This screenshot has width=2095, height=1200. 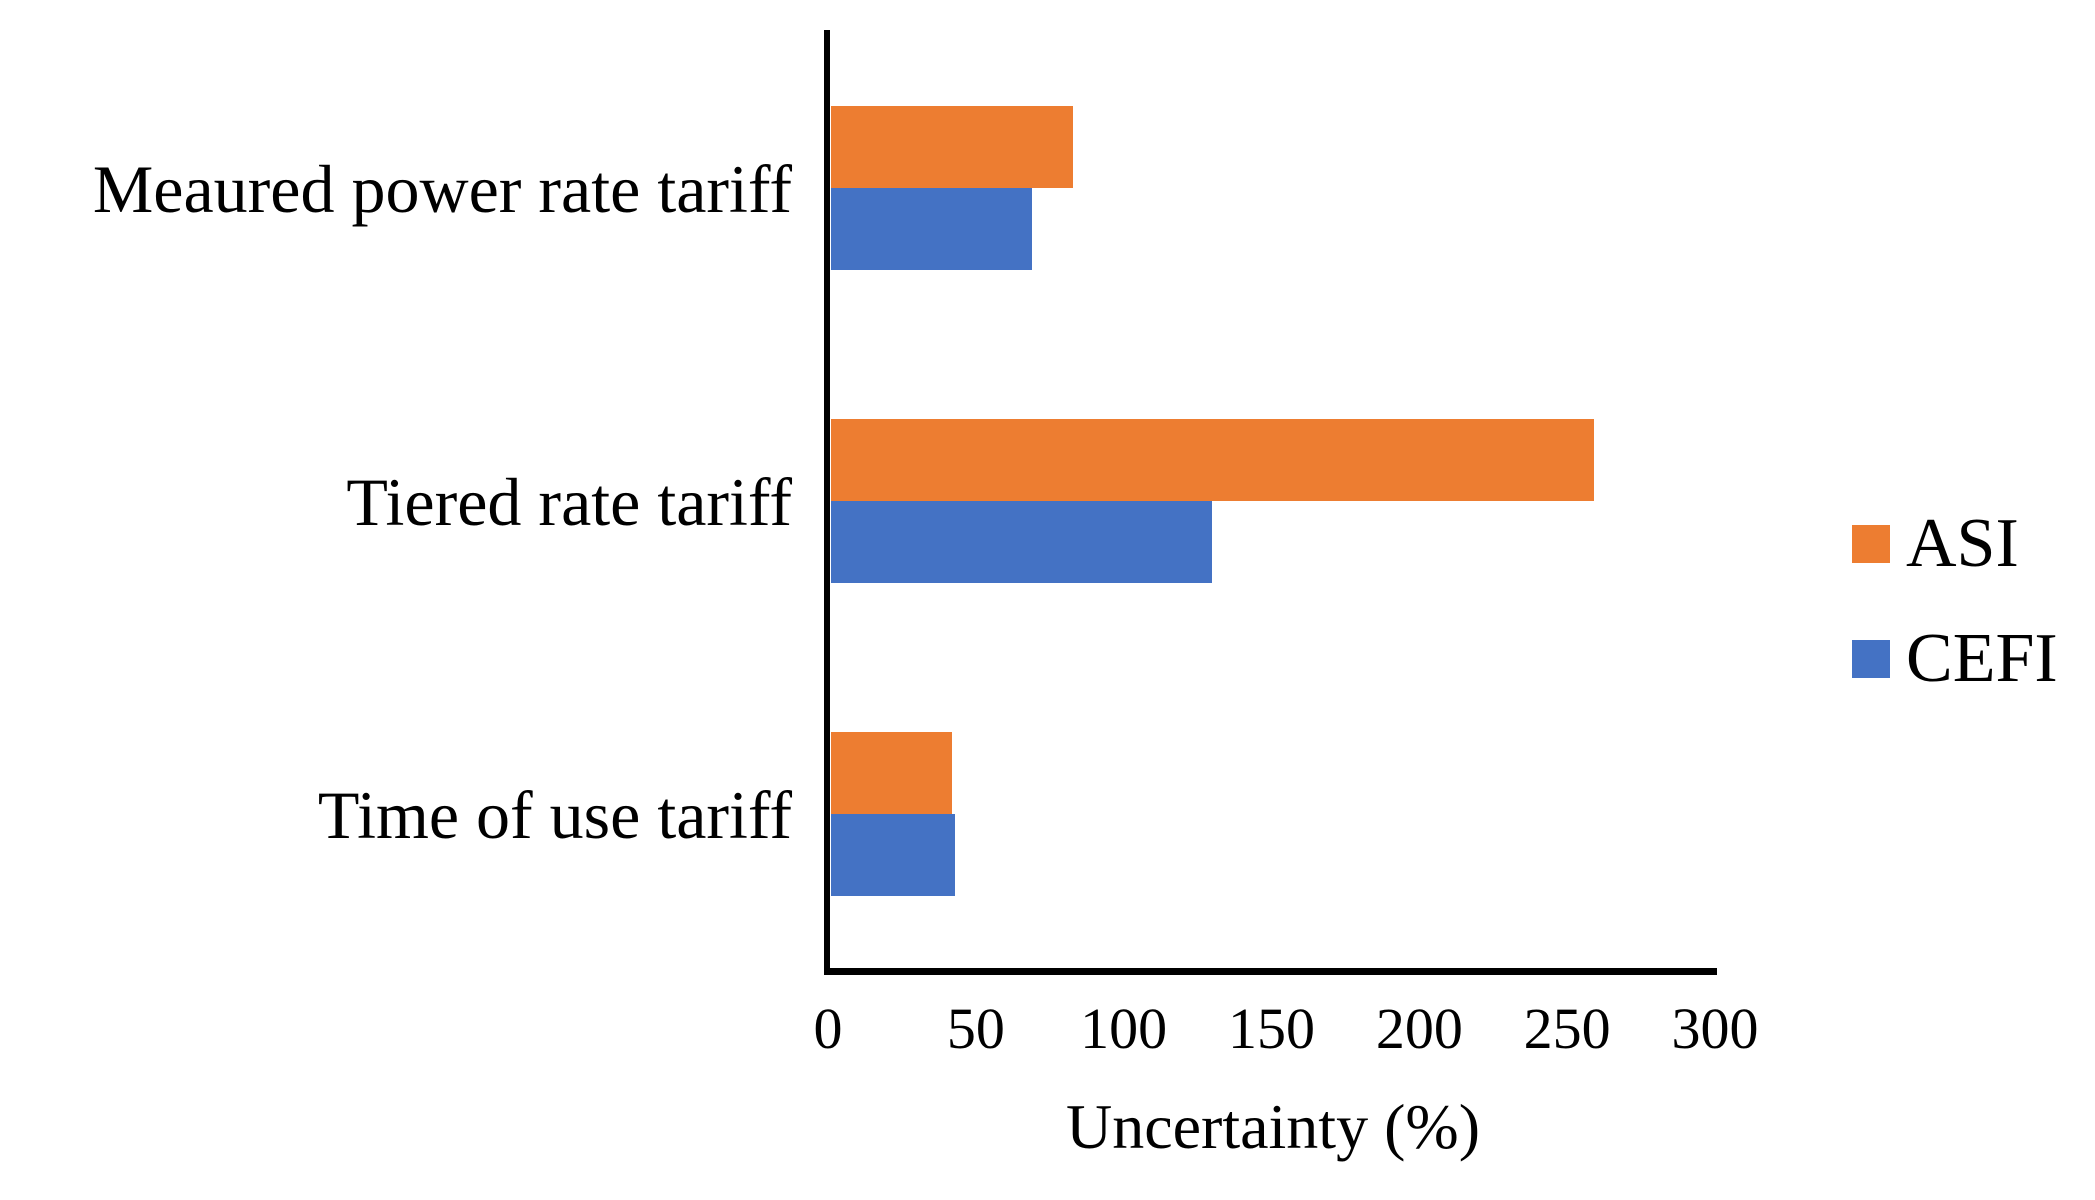 I want to click on x-tick-label: 300, so click(x=1715, y=1028).